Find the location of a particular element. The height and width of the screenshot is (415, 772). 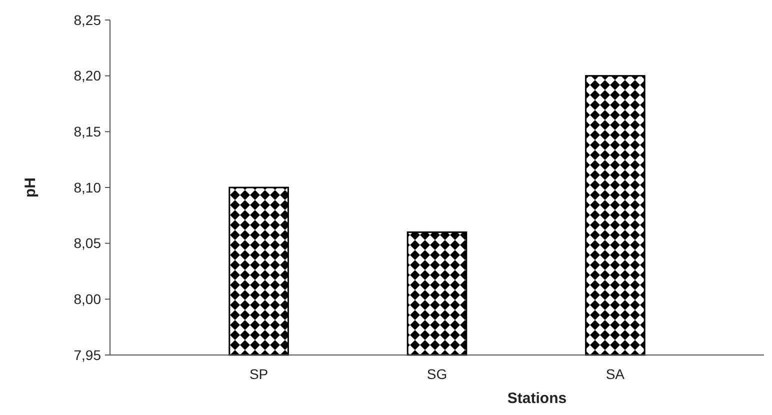

y-tick-label: 8,15 is located at coordinates (88, 132).